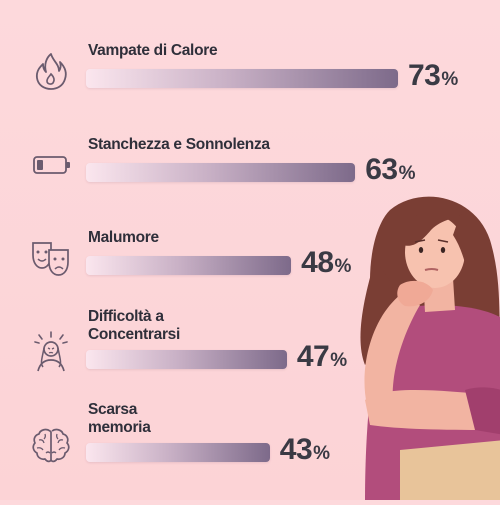 This screenshot has width=500, height=505. Describe the element at coordinates (134, 325) in the screenshot. I see `category-label: Difficoltà a Concentrarsi` at that location.